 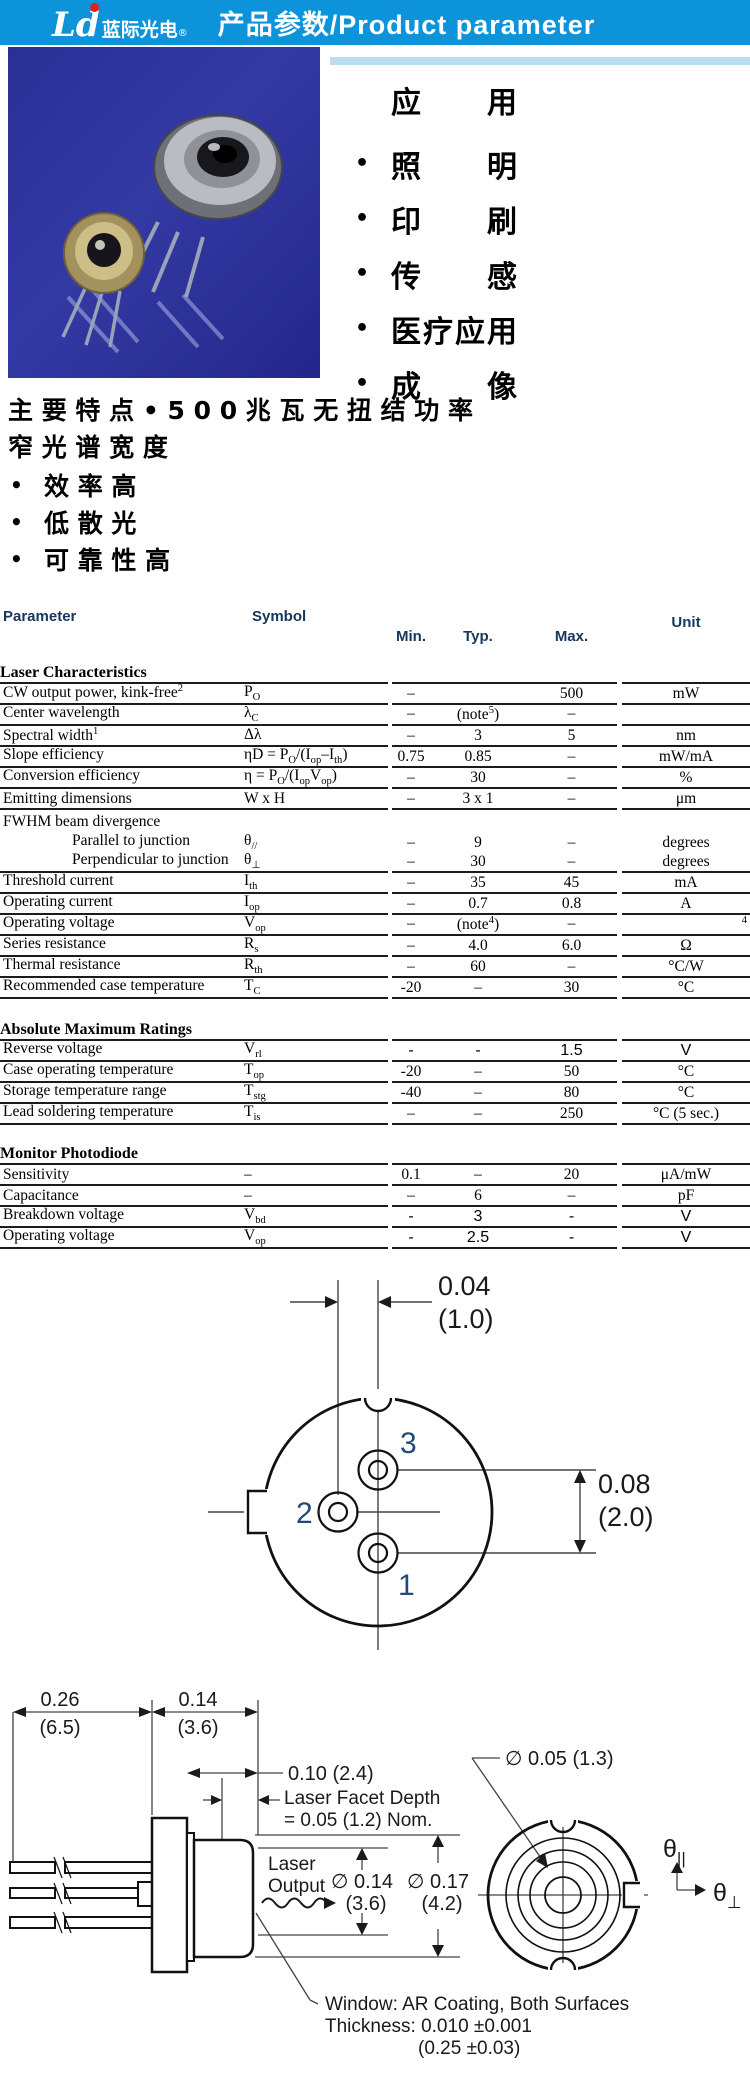 I want to click on param-cell: Operating voltage, so click(x=59, y=922).